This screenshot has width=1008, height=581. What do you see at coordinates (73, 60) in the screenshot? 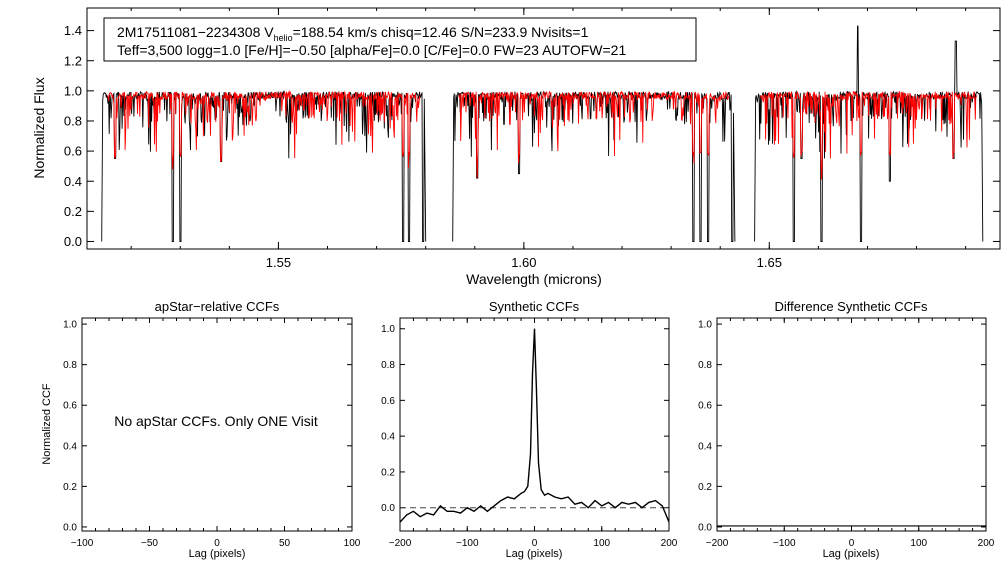
I see `spectrum-y-tick-label: 1.2` at bounding box center [73, 60].